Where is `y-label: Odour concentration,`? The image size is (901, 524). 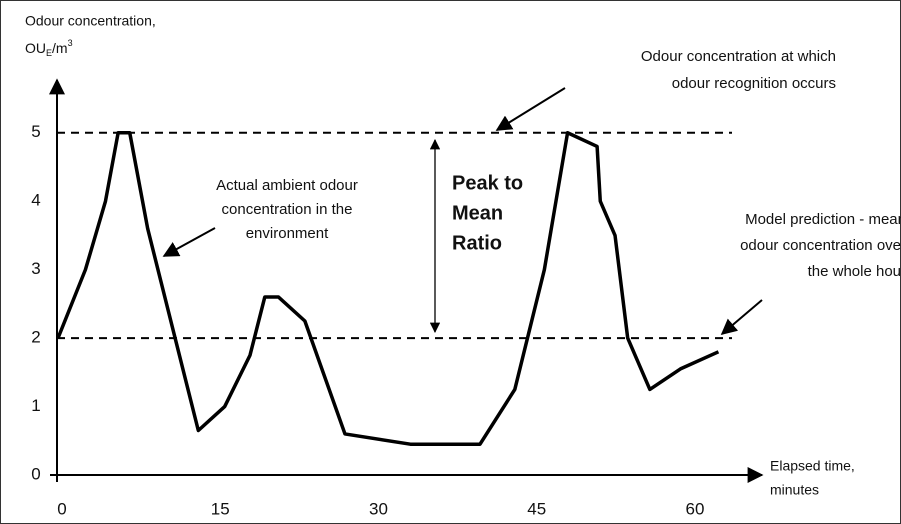
y-label: Odour concentration, is located at coordinates (90, 21).